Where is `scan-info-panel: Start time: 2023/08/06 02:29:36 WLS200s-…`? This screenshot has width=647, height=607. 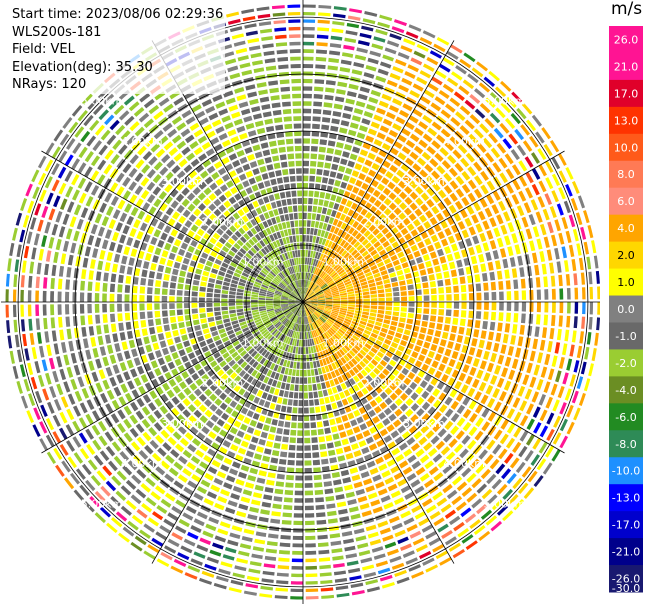
scan-info-panel: Start time: 2023/08/06 02:29:36 WLS200s-… is located at coordinates (118, 50).